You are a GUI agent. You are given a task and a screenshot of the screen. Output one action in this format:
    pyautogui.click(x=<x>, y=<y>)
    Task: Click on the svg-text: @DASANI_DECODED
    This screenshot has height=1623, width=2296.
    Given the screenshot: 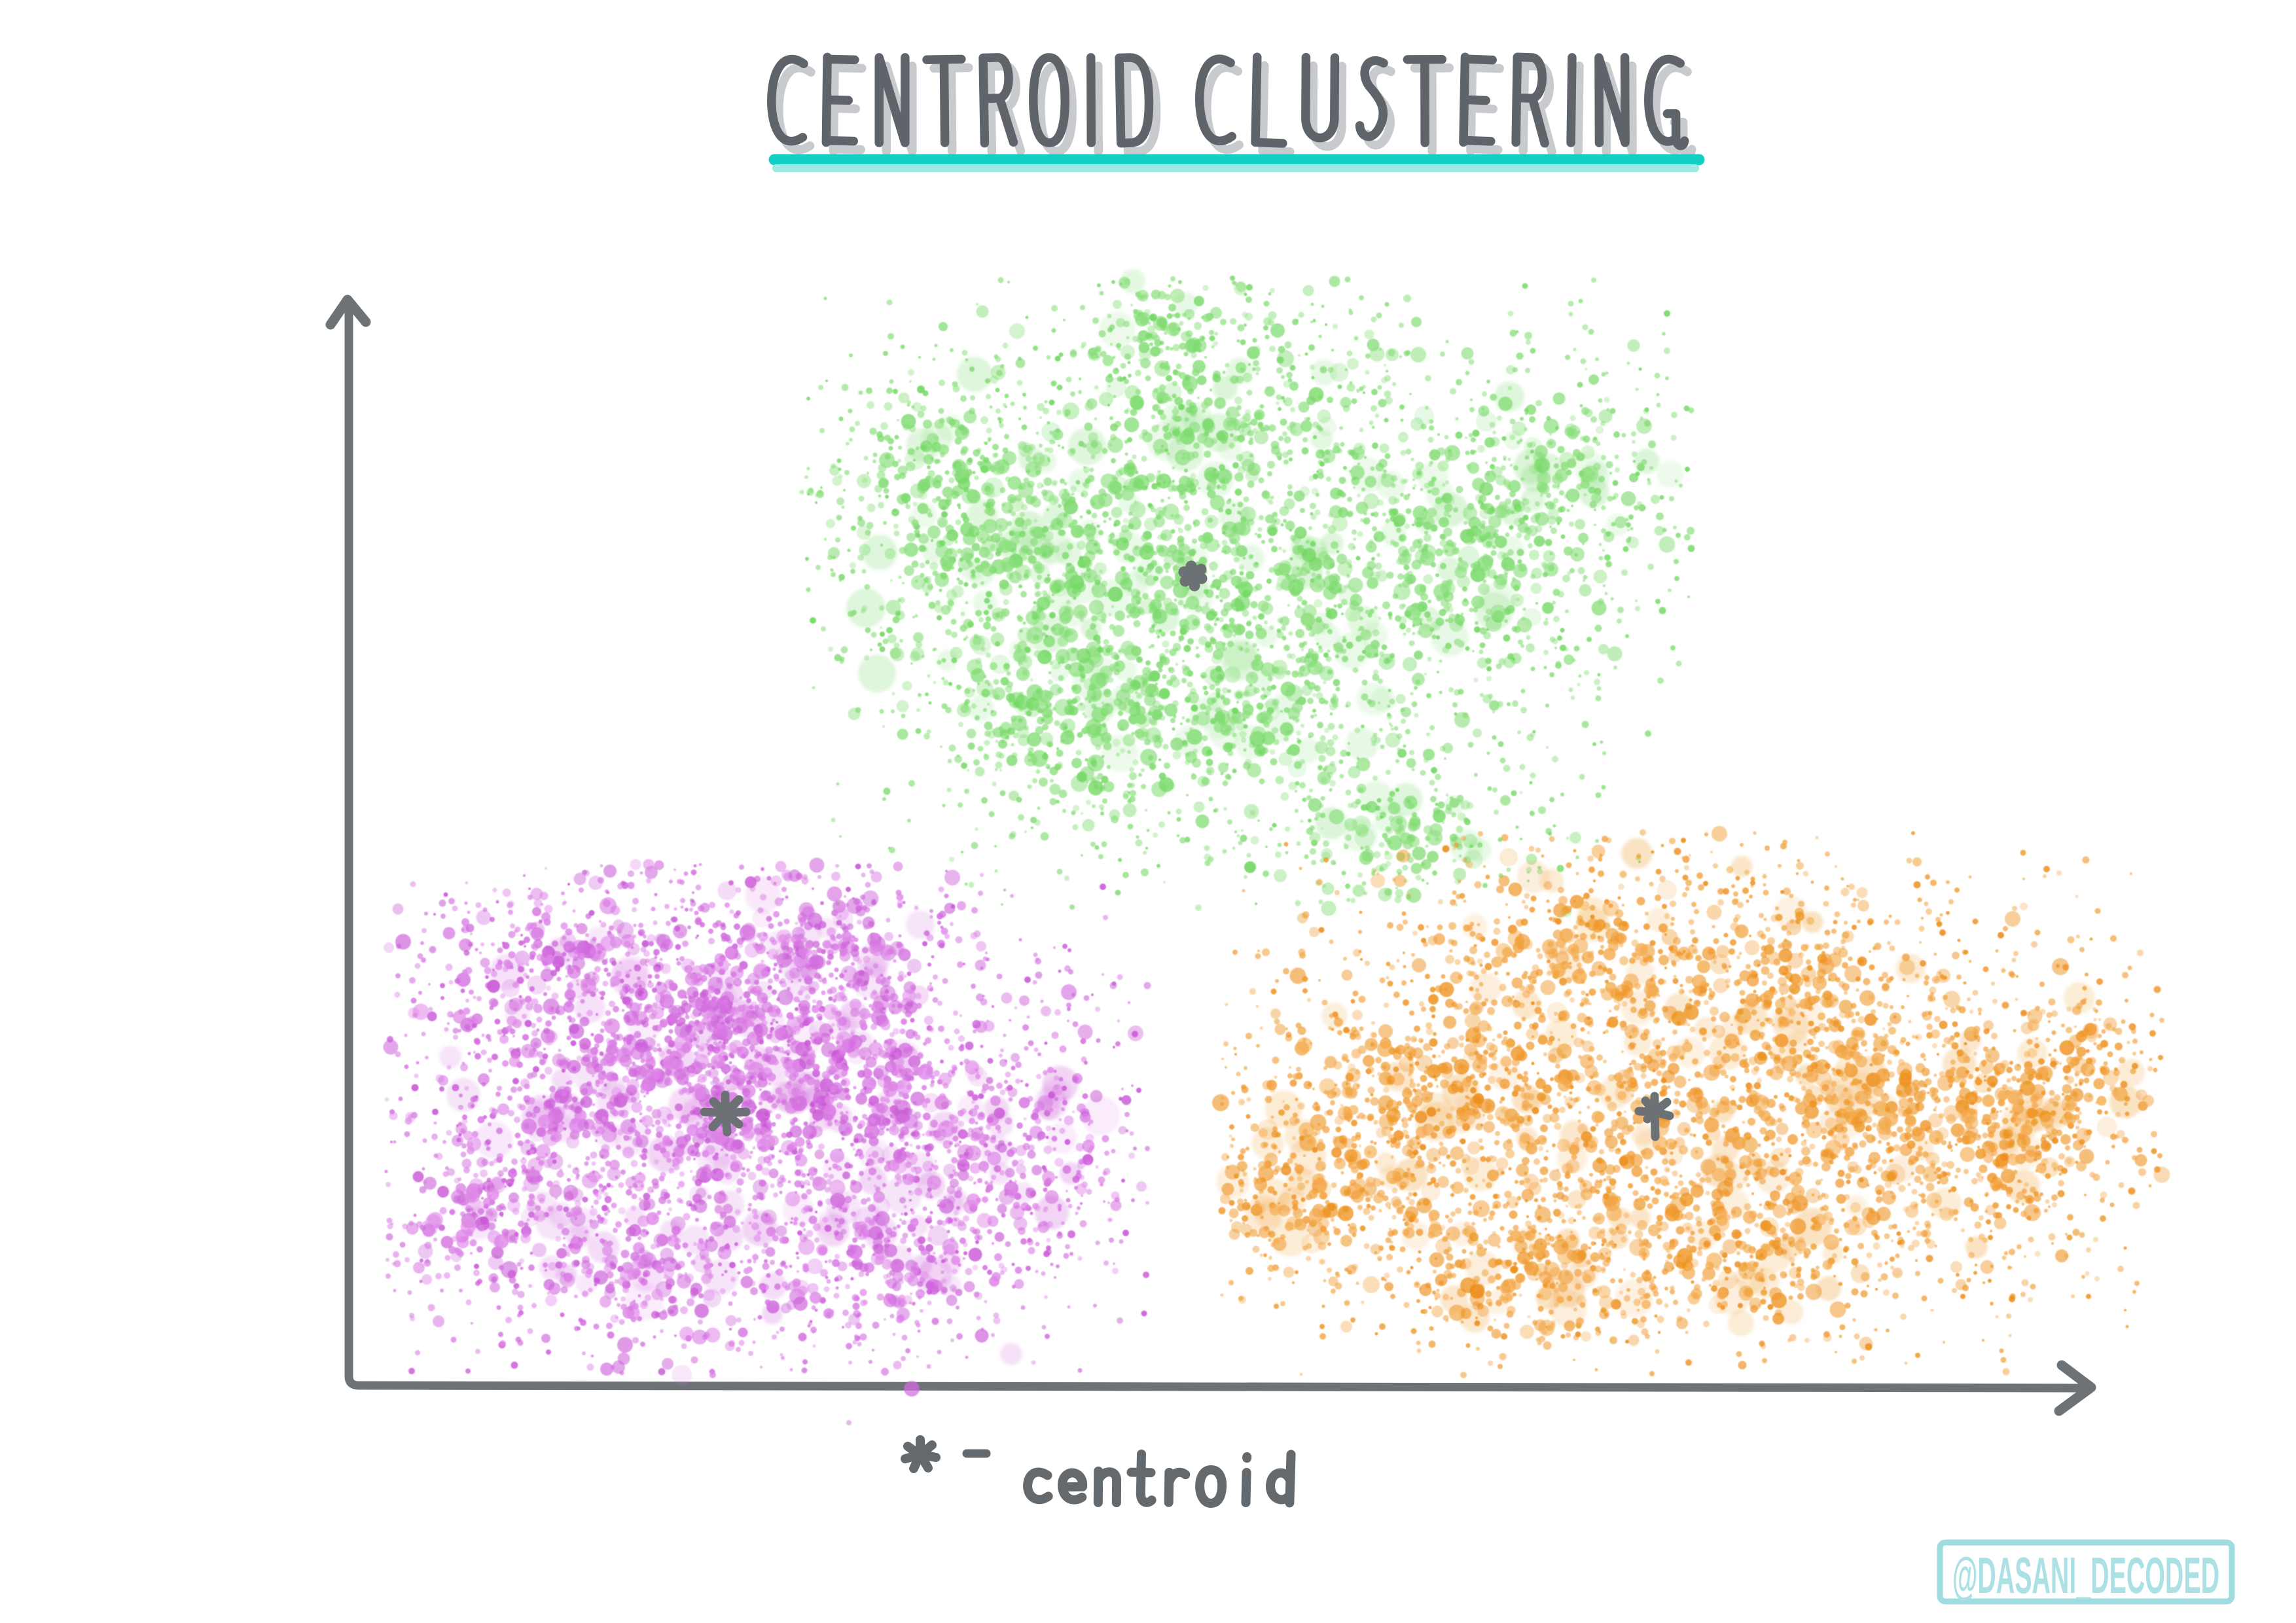 What is the action you would take?
    pyautogui.click(x=2085, y=1575)
    